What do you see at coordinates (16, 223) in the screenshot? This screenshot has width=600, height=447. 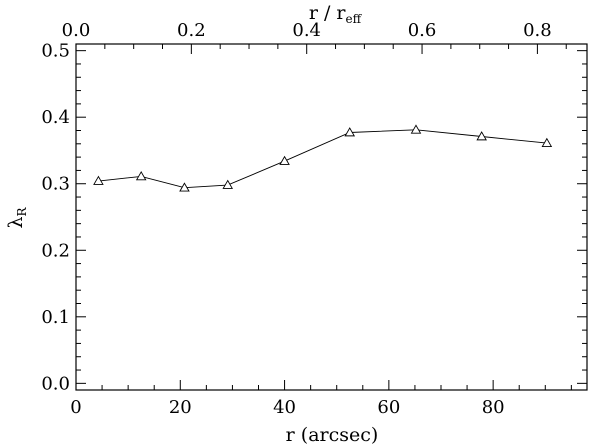 I see `y-axis-title-main: λ` at bounding box center [16, 223].